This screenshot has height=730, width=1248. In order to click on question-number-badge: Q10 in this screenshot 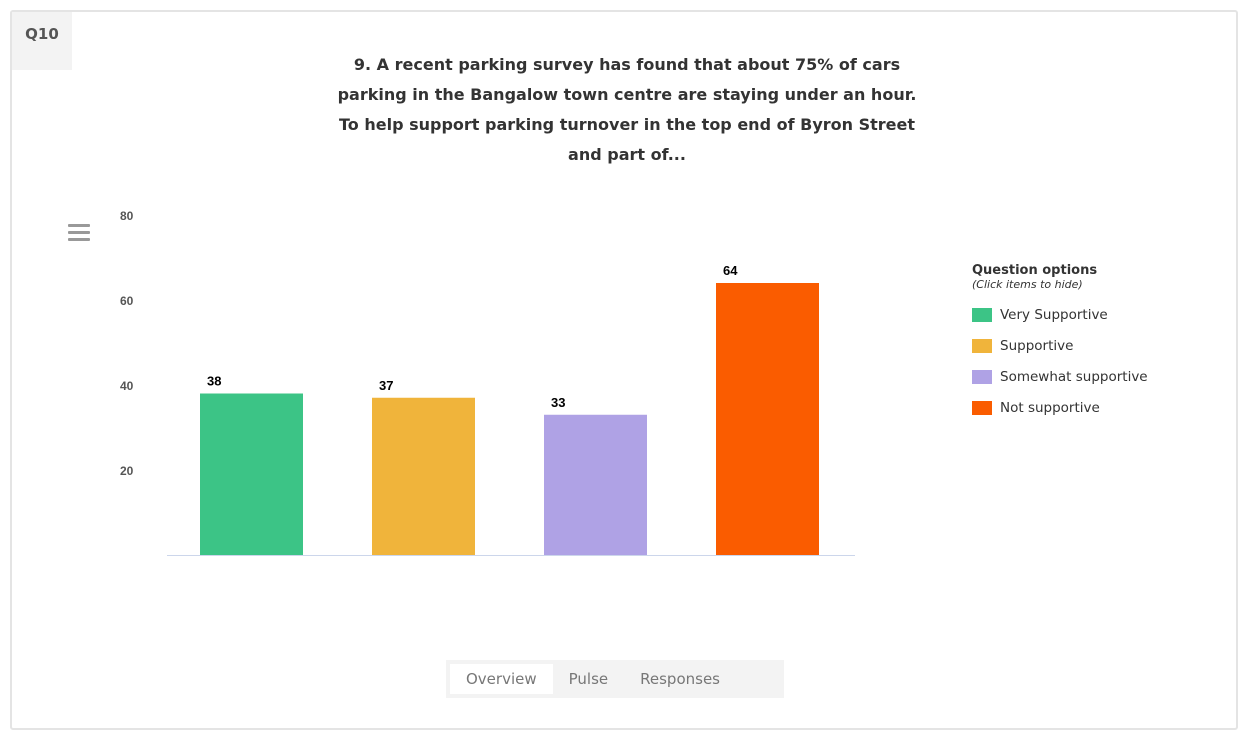, I will do `click(42, 41)`.